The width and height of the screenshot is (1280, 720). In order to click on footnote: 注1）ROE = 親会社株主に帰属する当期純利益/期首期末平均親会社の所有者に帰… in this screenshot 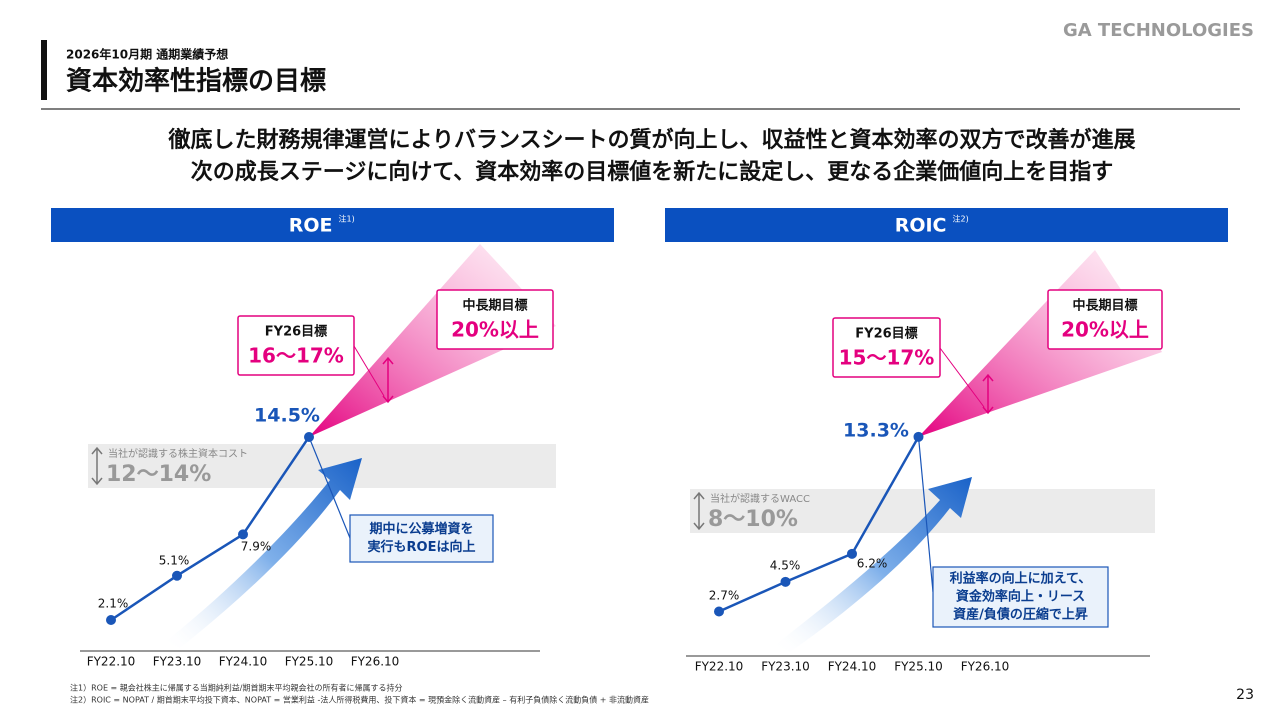, I will do `click(236, 688)`.